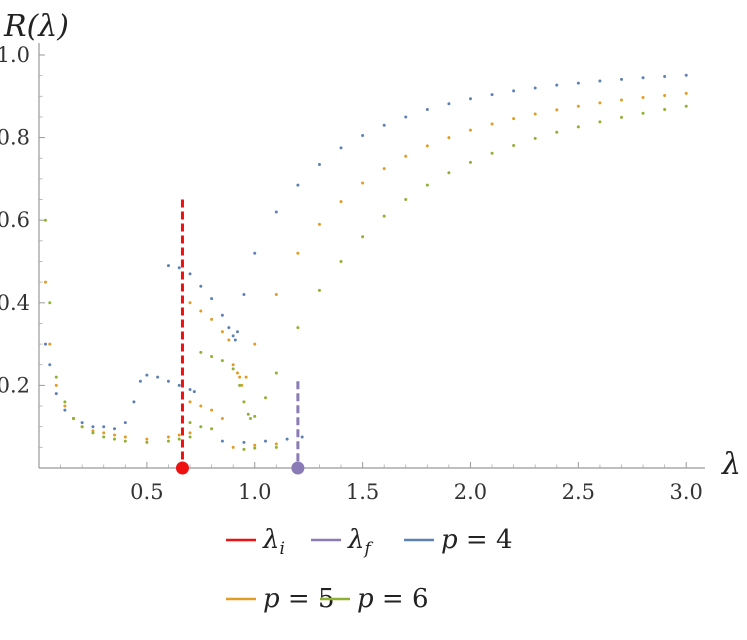 The height and width of the screenshot is (640, 747). I want to click on marker-layer, so click(240, 337).